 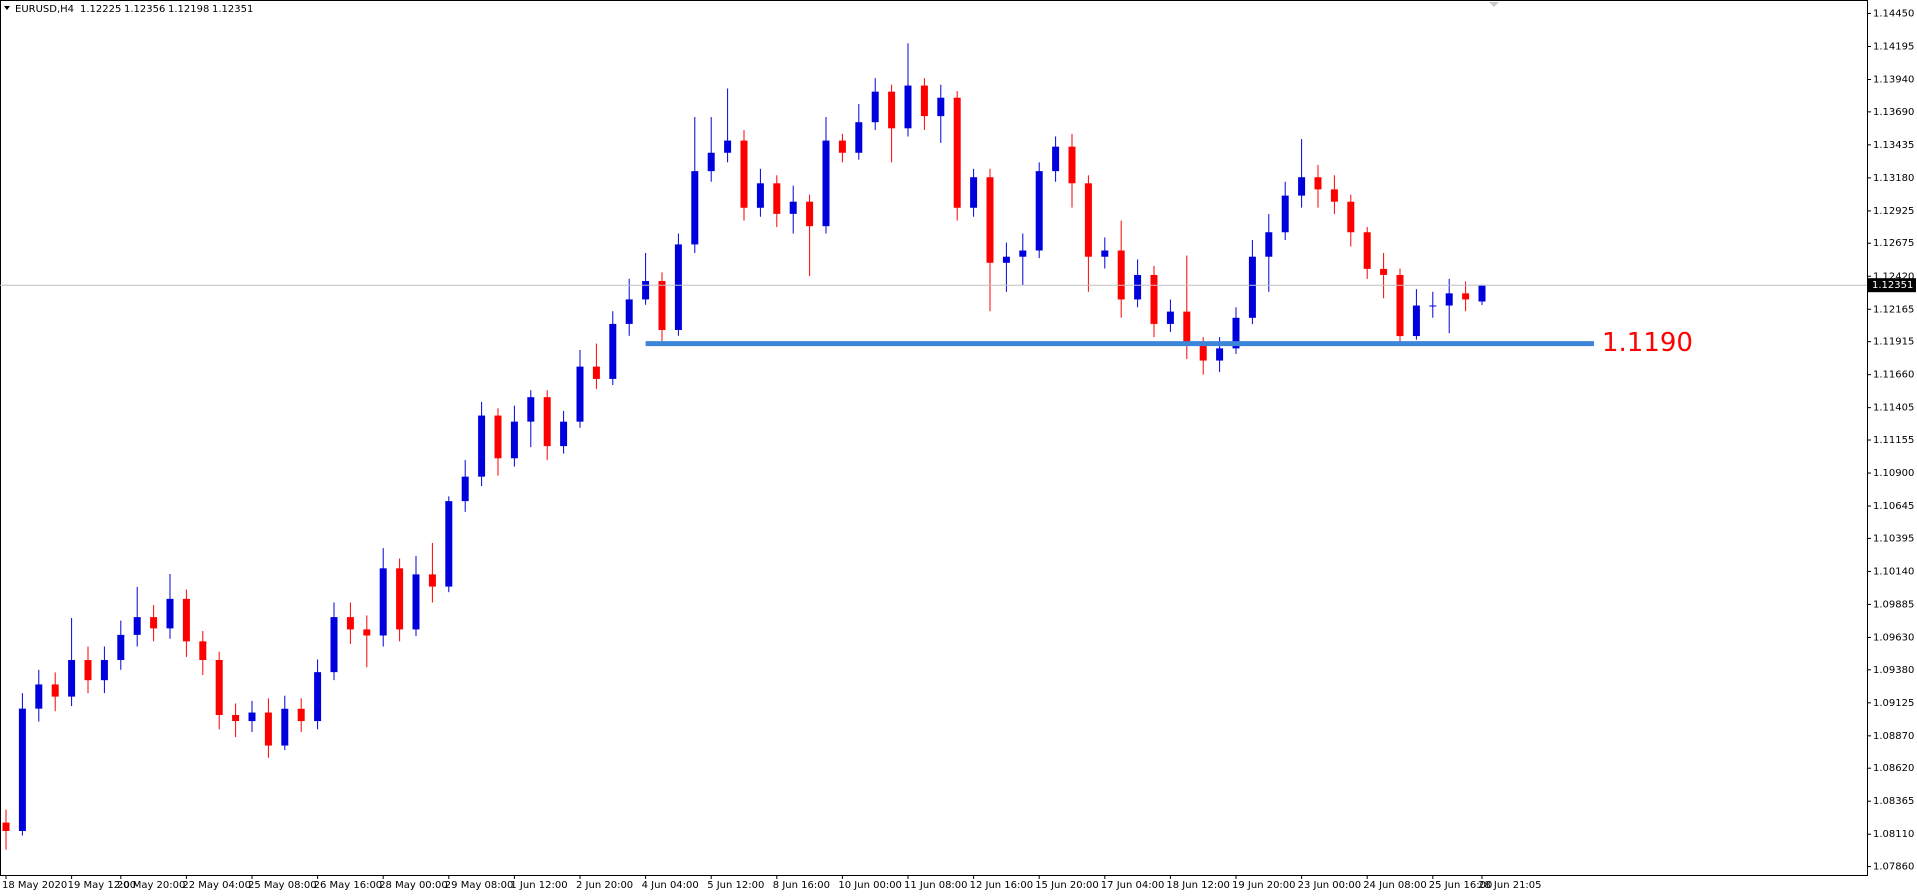 What do you see at coordinates (1647, 343) in the screenshot?
I see `support-label: 1.1190` at bounding box center [1647, 343].